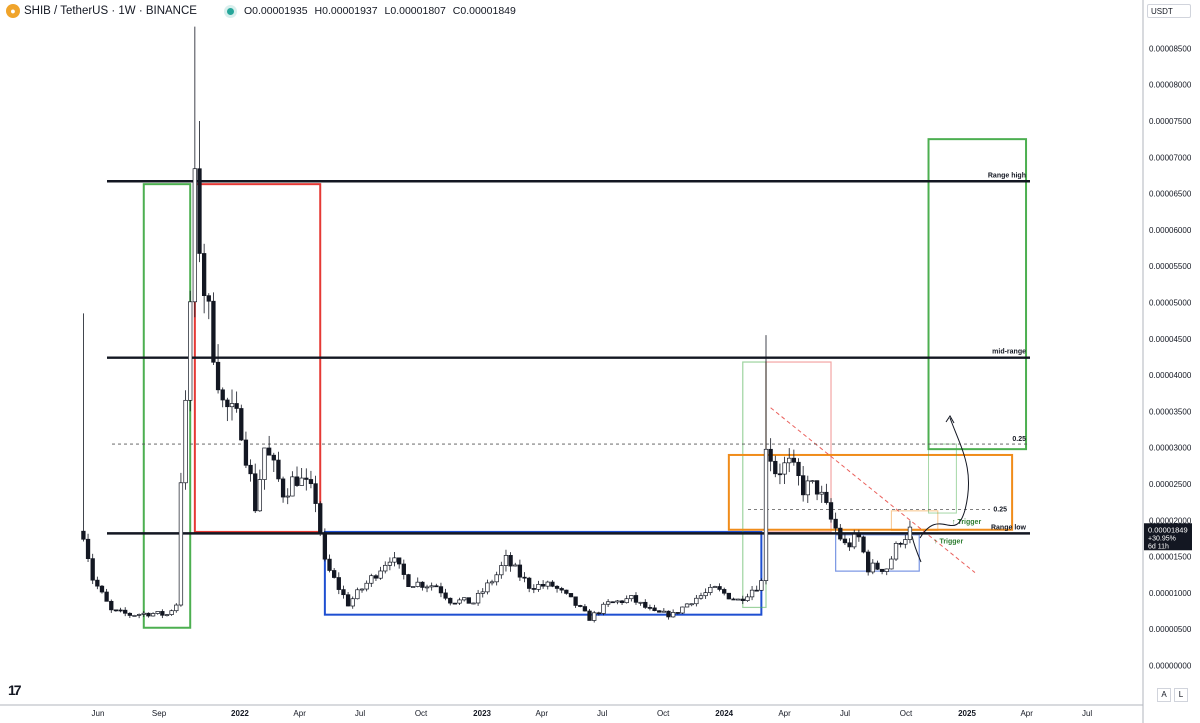 This screenshot has width=1200, height=723. Describe the element at coordinates (1170, 484) in the screenshot. I see `y-tick-label: 0.00002500` at that location.